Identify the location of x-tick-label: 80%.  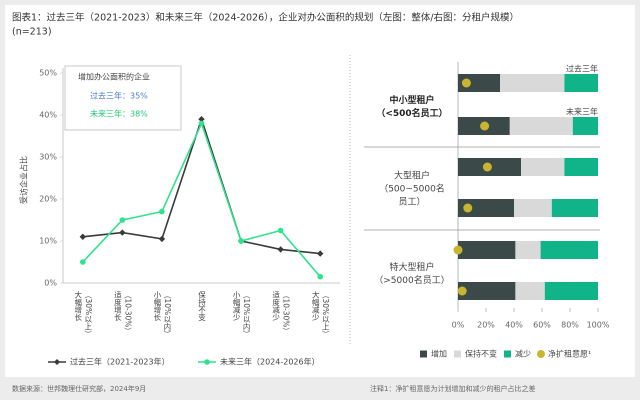
(570, 325).